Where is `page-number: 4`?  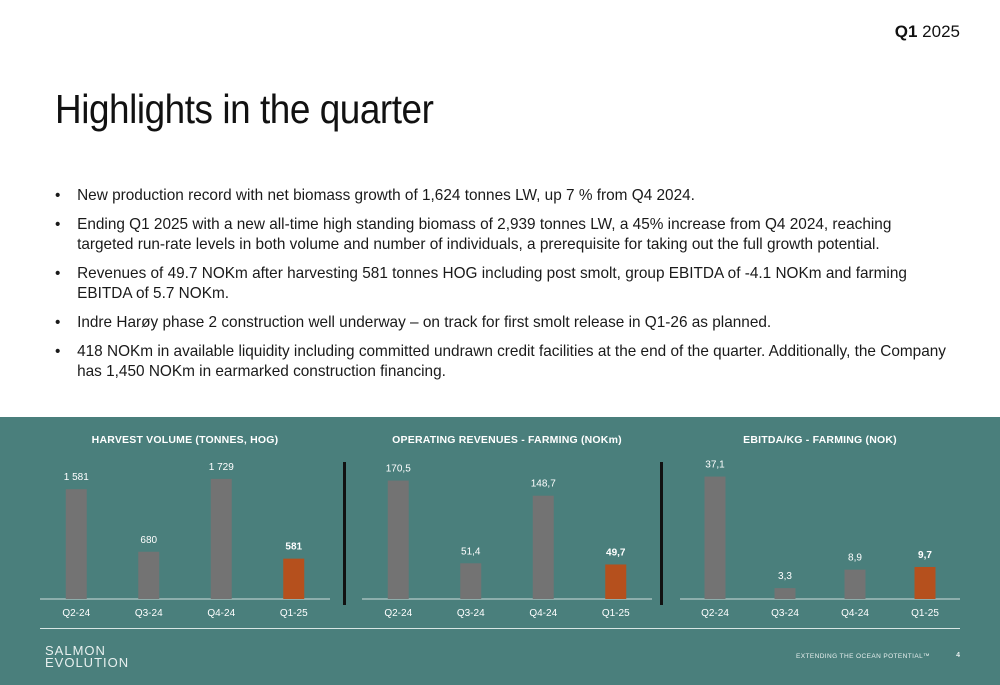 page-number: 4 is located at coordinates (958, 655).